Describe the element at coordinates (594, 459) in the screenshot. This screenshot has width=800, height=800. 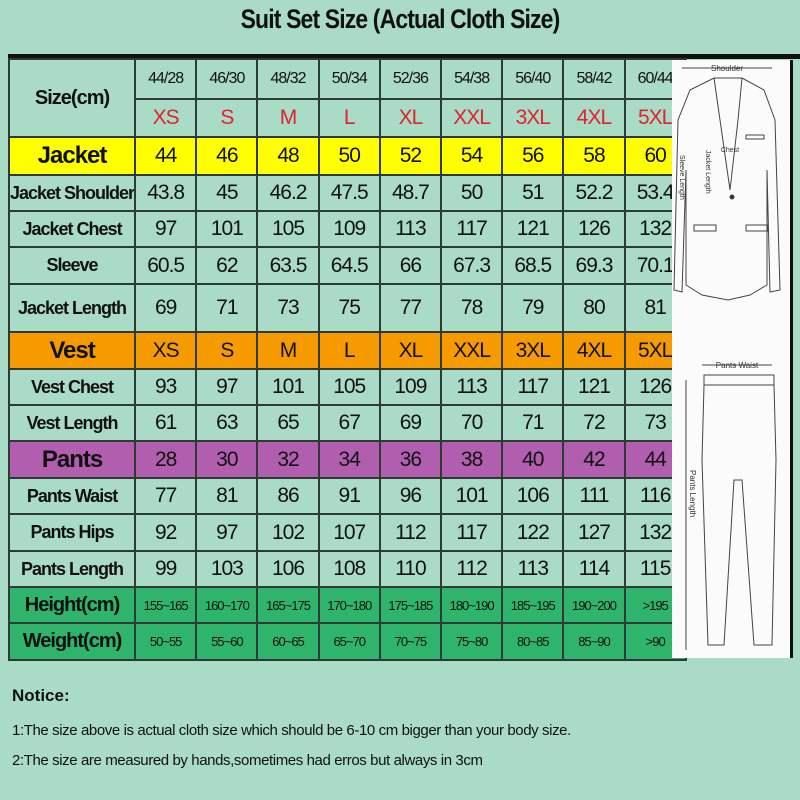
I see `value-cell: 42` at that location.